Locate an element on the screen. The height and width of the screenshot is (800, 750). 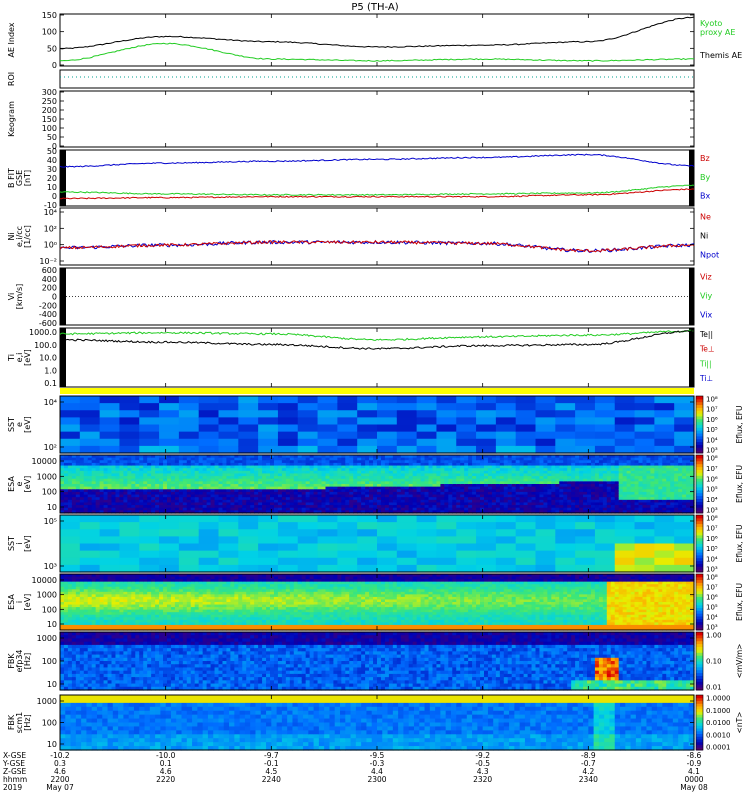
esa_i-spectrogram is located at coordinates (377, 602).